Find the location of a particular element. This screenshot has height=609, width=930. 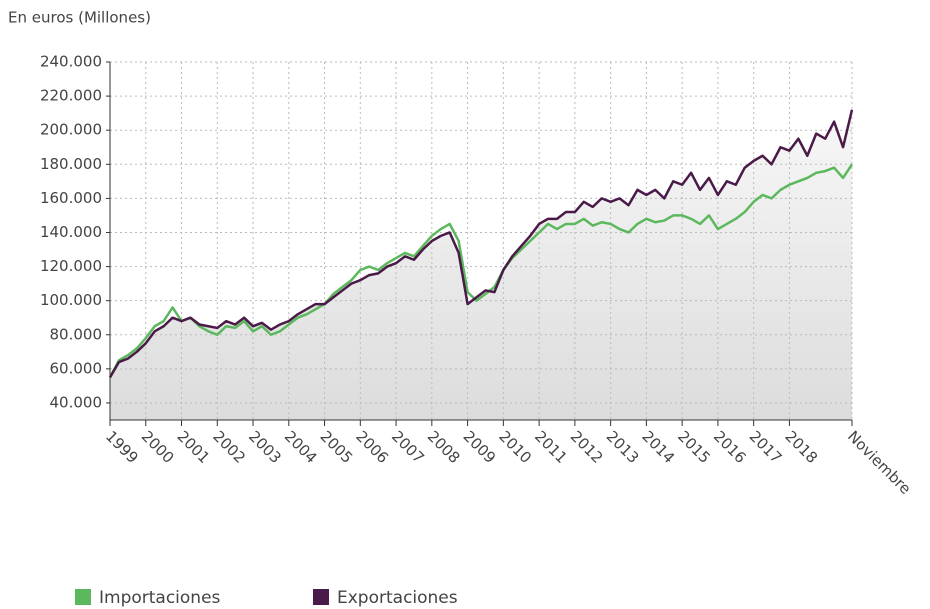

x-tick-label: 2007 is located at coordinates (408, 447).